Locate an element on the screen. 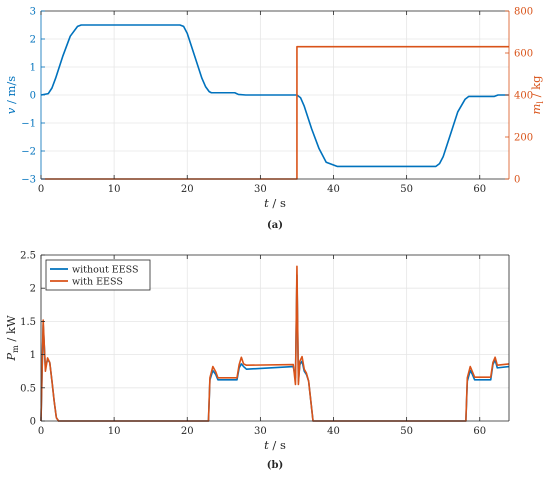 This screenshot has width=550, height=480. y2-axis-label: ml / kg is located at coordinates (537, 95).